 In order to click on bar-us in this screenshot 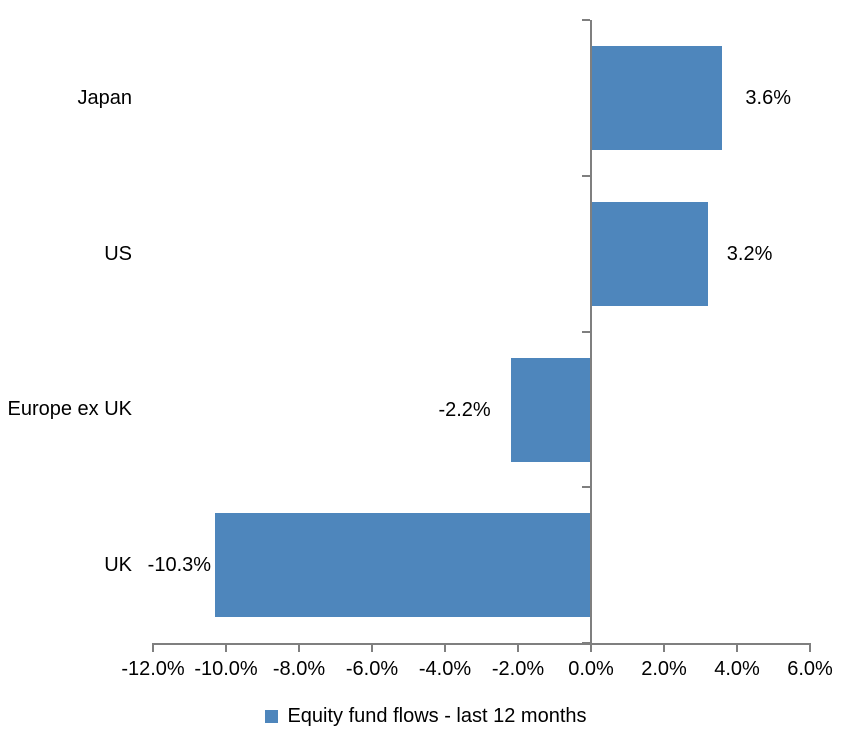, I will do `click(649, 253)`.